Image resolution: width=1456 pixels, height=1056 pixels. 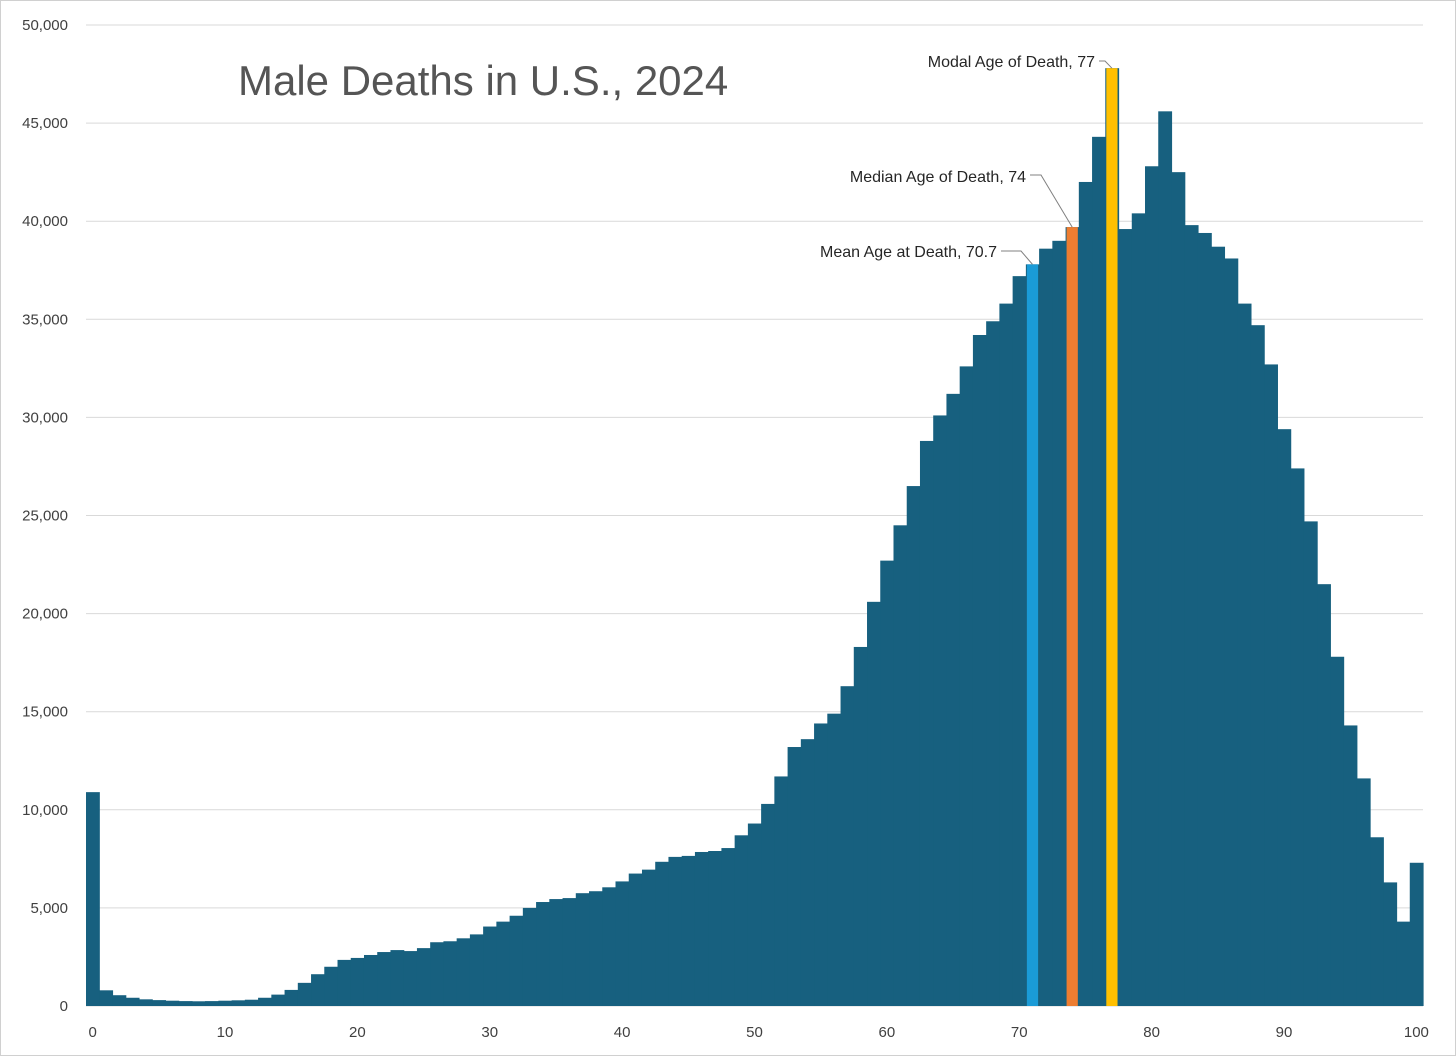 What do you see at coordinates (45, 221) in the screenshot?
I see `y-tick-label: 40,000` at bounding box center [45, 221].